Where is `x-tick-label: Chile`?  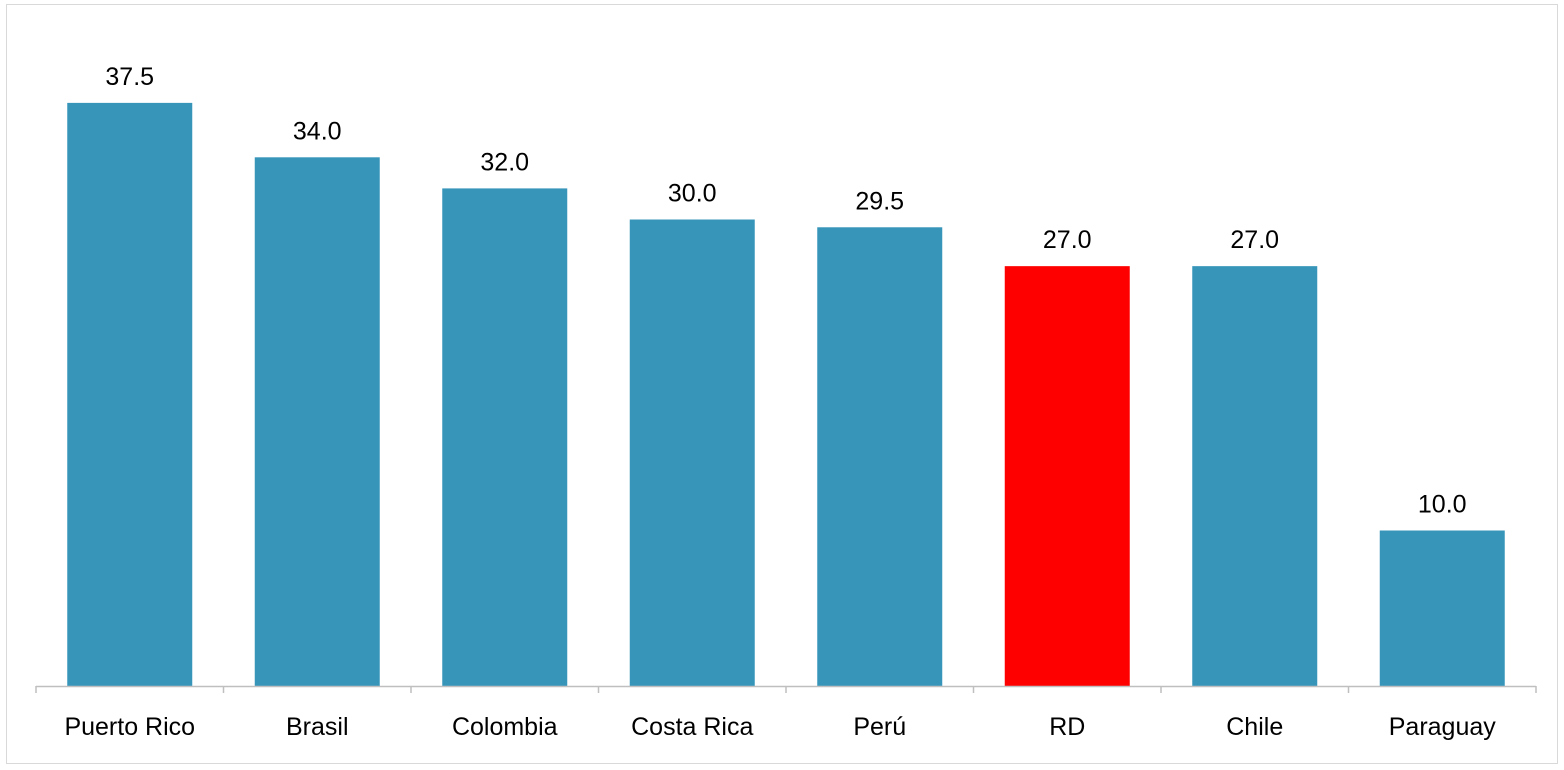 x-tick-label: Chile is located at coordinates (1254, 727).